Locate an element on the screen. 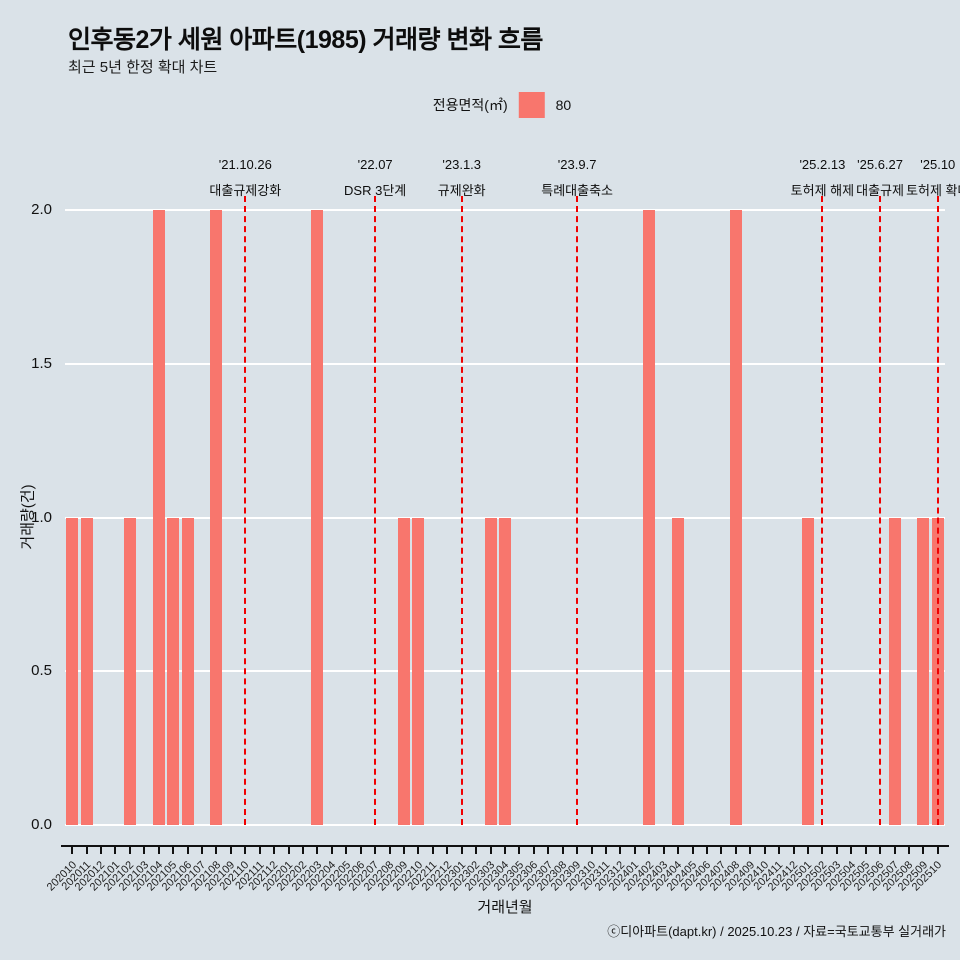  legend-swatch is located at coordinates (531, 105).